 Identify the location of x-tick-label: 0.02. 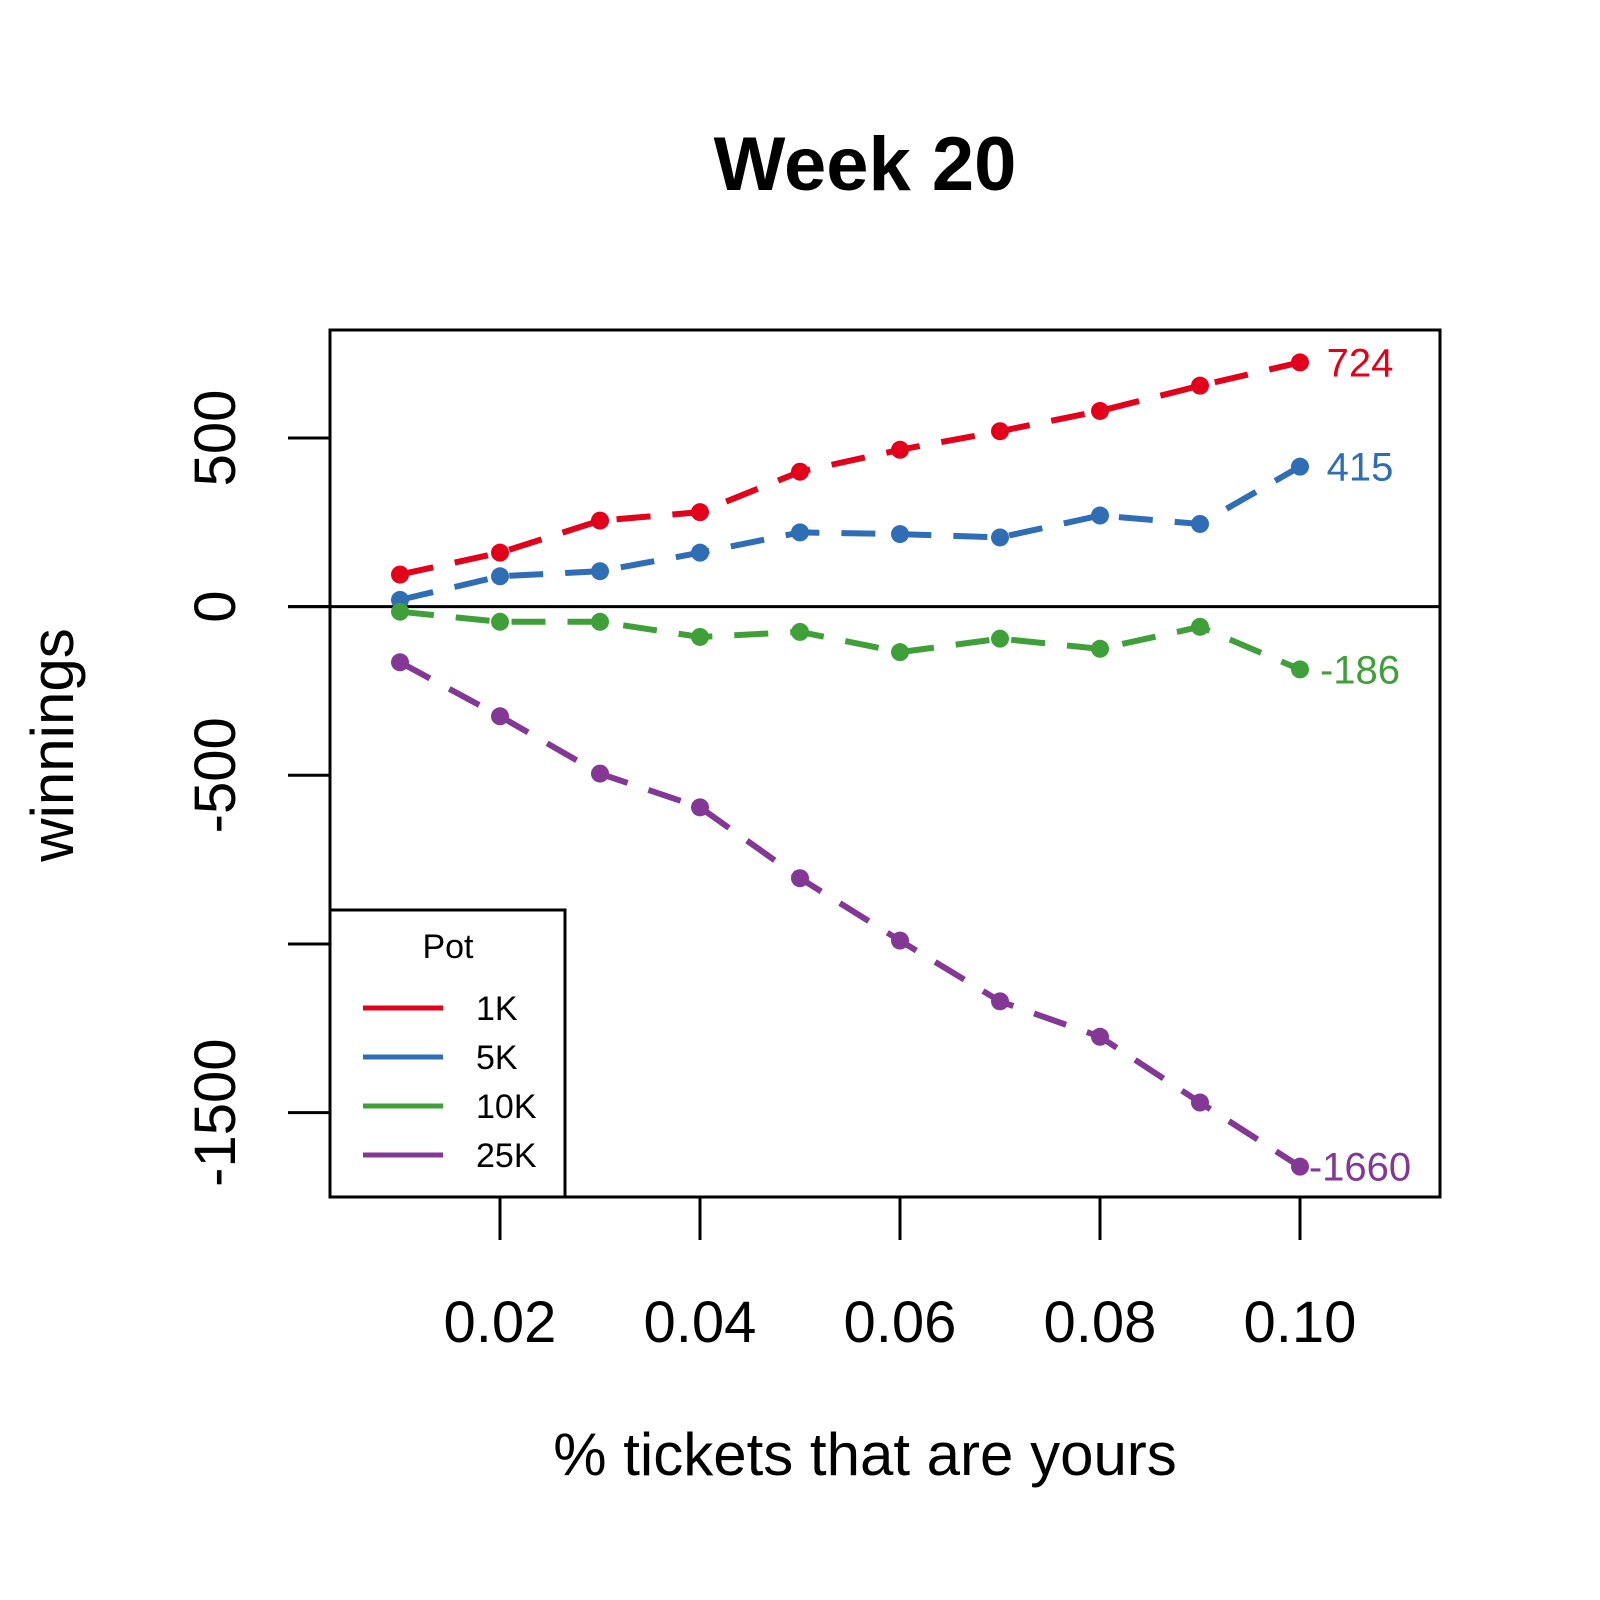
(500, 1322).